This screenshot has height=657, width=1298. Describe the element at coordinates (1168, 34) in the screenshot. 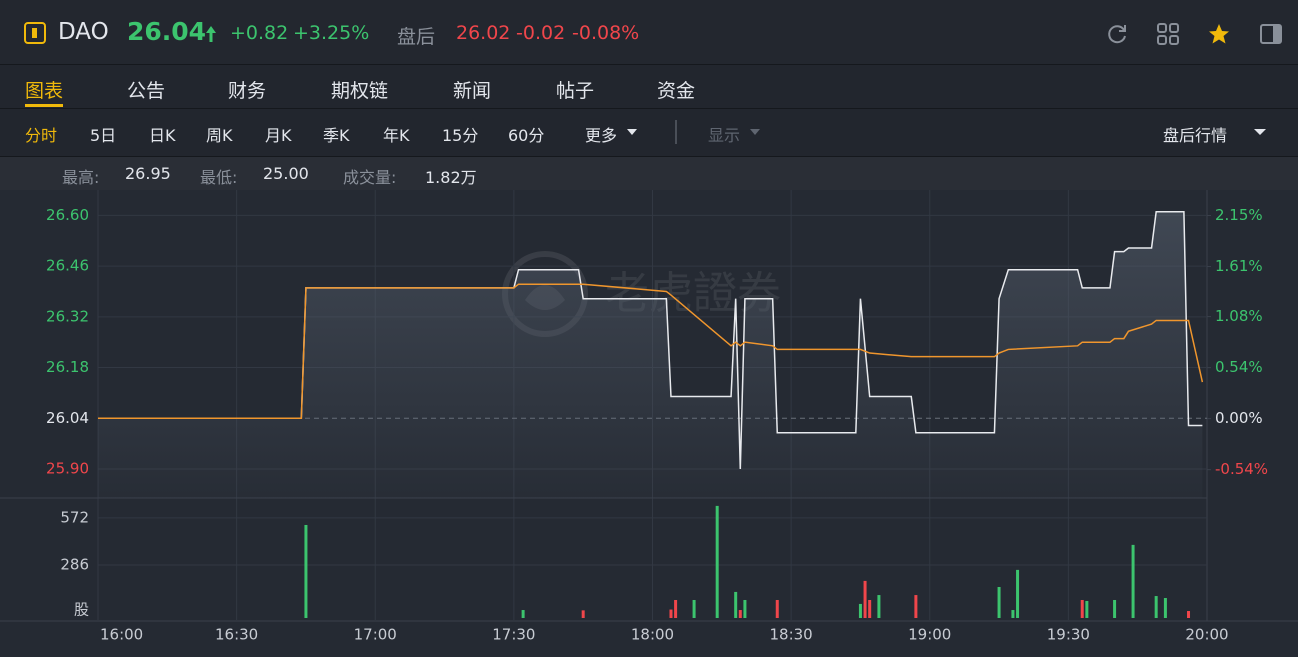

I see `layout-button` at that location.